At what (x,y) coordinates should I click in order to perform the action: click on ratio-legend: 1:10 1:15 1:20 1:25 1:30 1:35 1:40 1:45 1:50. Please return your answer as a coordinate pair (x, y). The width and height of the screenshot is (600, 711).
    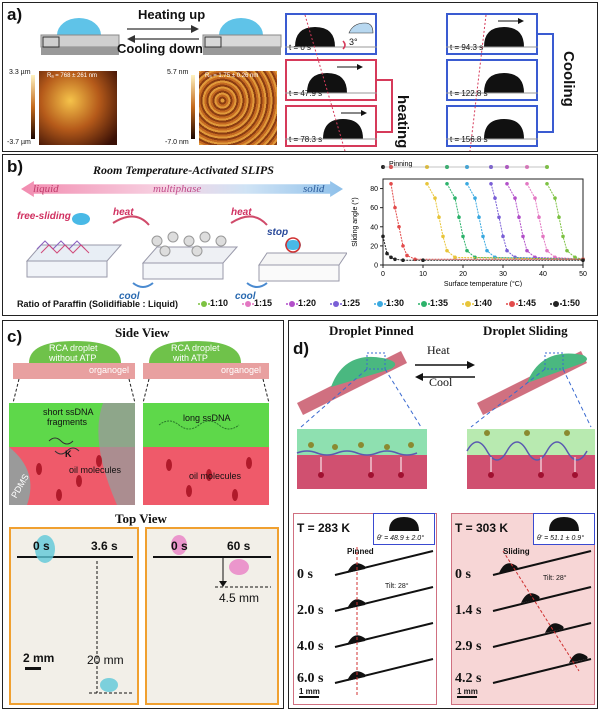
    Looking at the image, I should click on (399, 305).